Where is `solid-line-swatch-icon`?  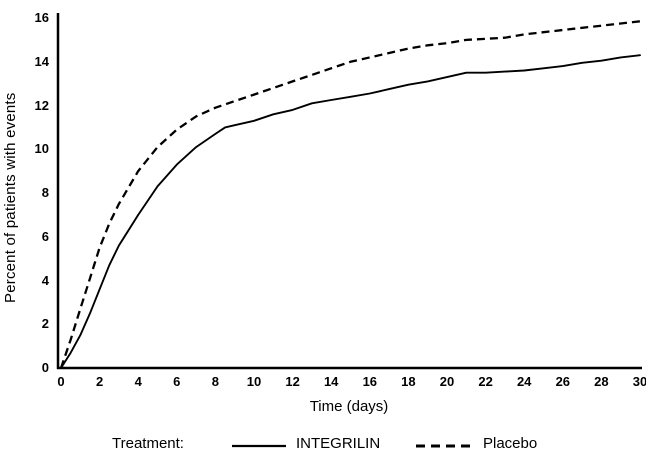 solid-line-swatch-icon is located at coordinates (259, 446).